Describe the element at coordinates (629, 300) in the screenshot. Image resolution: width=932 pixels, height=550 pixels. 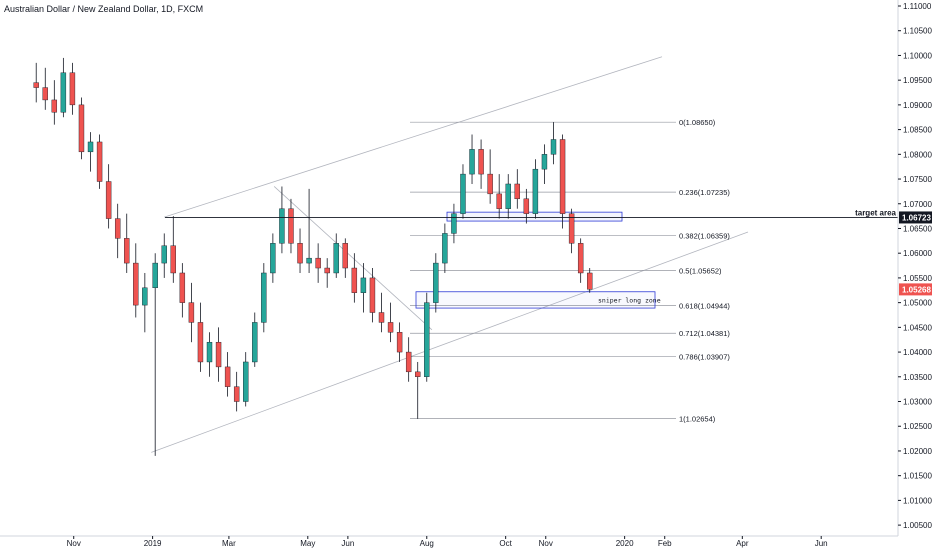
I see `long-zone-note: sniper long zone` at that location.